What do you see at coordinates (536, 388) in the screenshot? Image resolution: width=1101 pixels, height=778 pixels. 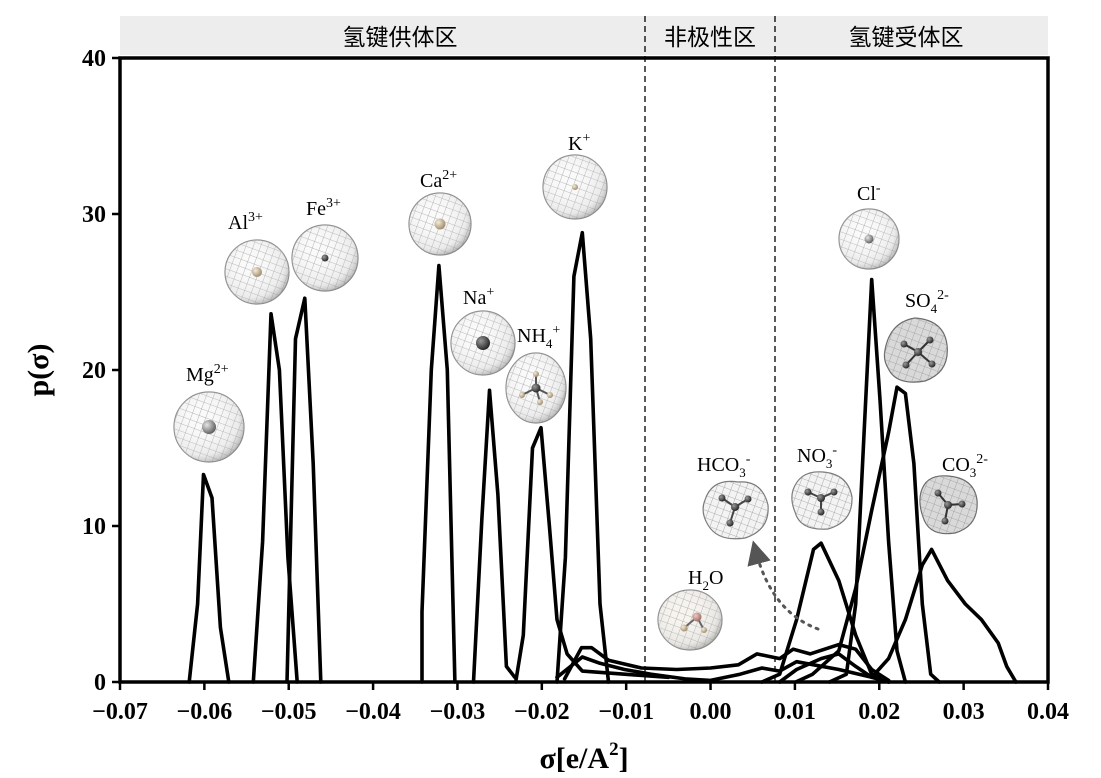 I see `molecule-nh4-illustration` at bounding box center [536, 388].